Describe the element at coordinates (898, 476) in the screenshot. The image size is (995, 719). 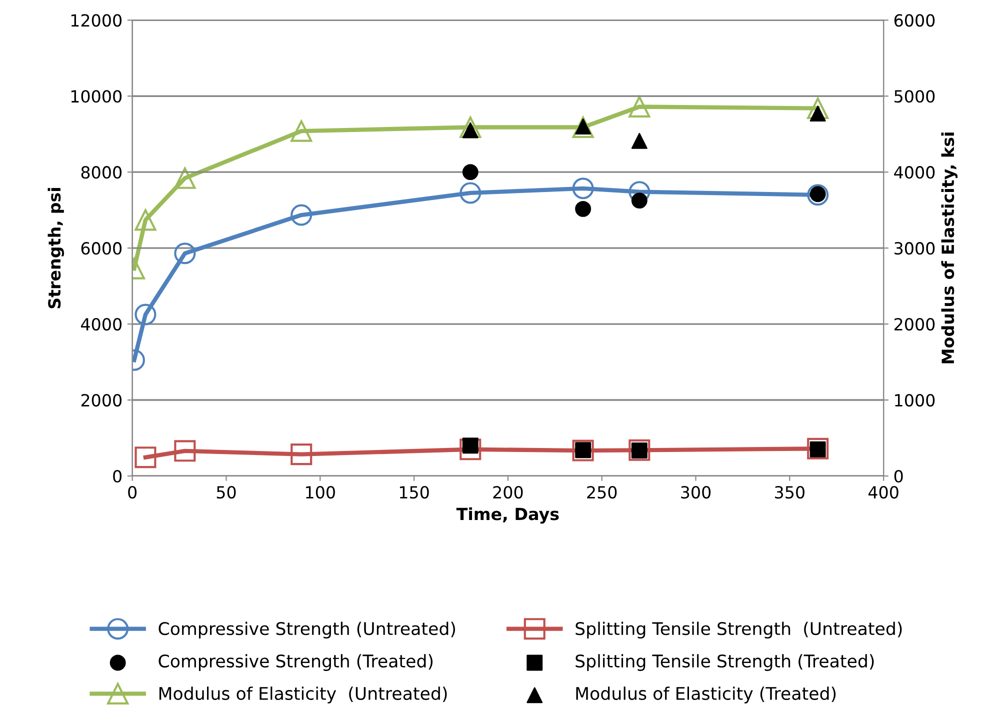
I see `y2-tick-label: 0` at that location.